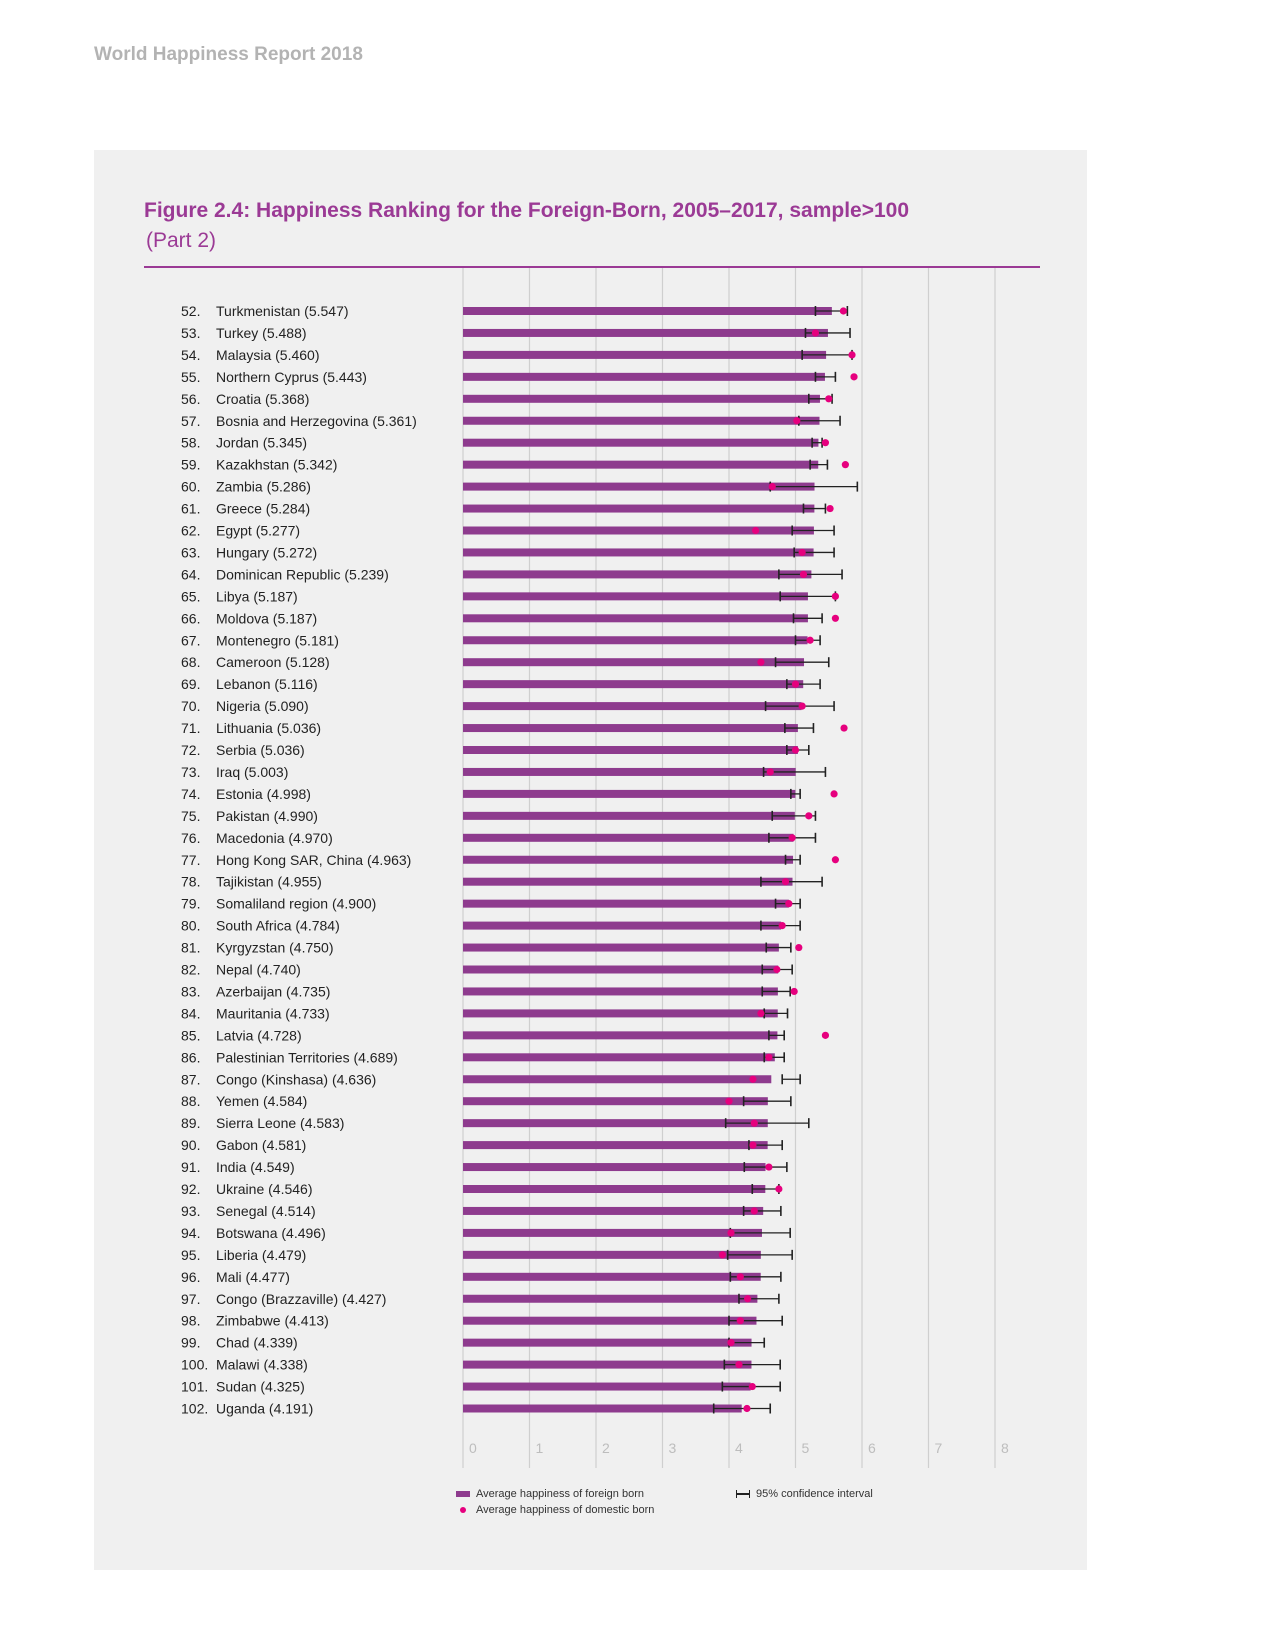  I want to click on rank-label: 58., so click(190, 443).